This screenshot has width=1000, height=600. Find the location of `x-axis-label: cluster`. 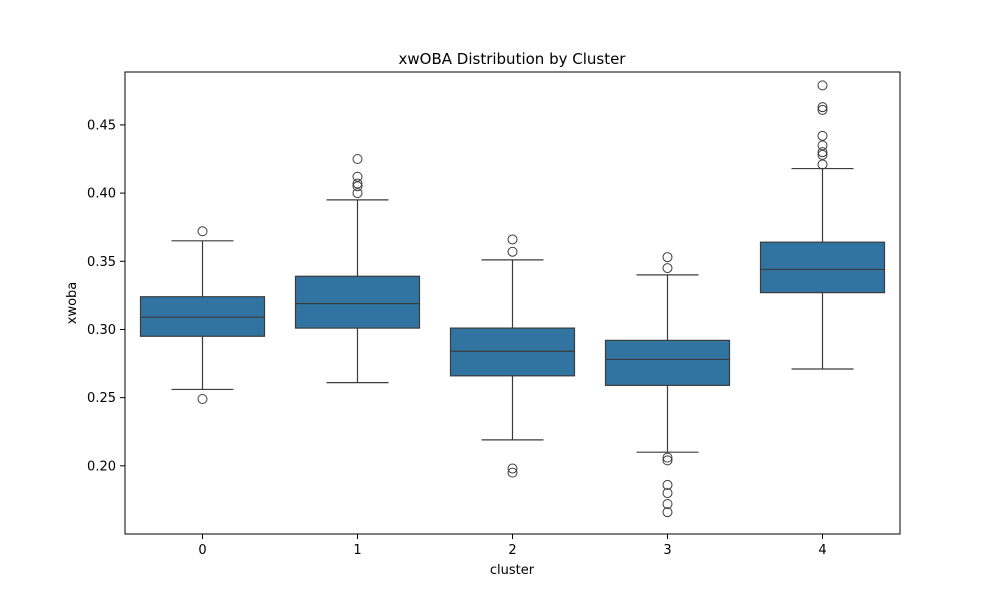

x-axis-label: cluster is located at coordinates (512, 570).